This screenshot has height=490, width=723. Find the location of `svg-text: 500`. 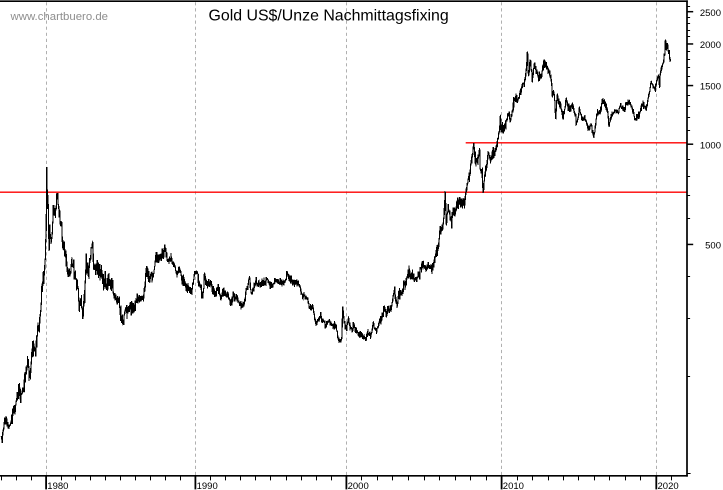

svg-text: 500 is located at coordinates (713, 246).